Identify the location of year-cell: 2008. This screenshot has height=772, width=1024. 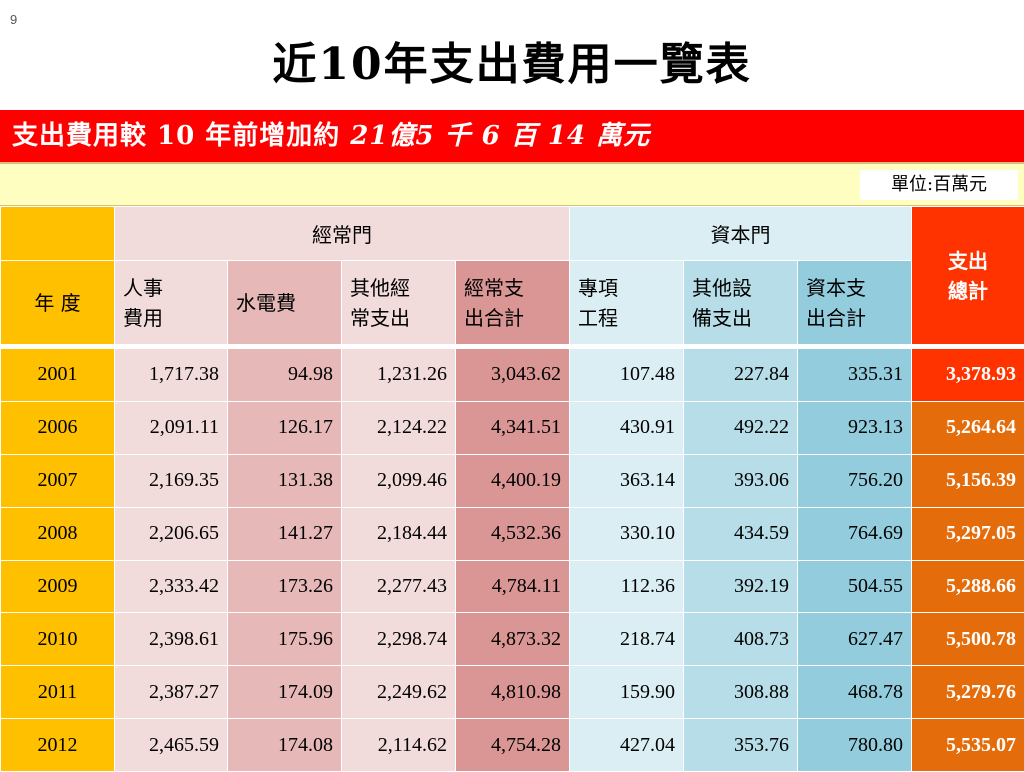
(58, 533).